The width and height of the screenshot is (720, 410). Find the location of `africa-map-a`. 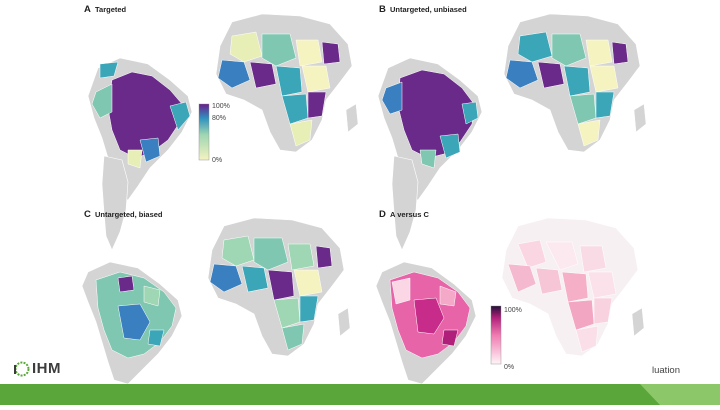

africa-map-a is located at coordinates (287, 83).